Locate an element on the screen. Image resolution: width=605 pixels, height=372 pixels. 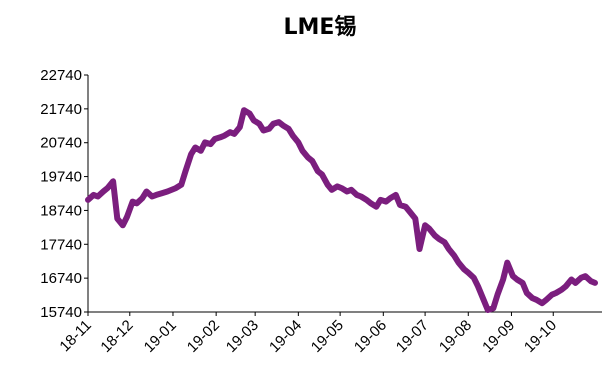
y-tick-label: 19740 is located at coordinates (61, 177).